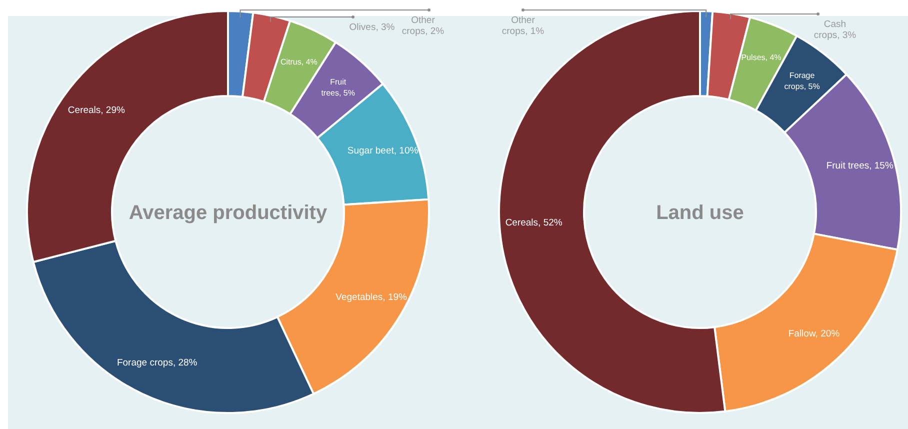  What do you see at coordinates (802, 80) in the screenshot?
I see `slice-label: Forage crops, 5%` at bounding box center [802, 80].